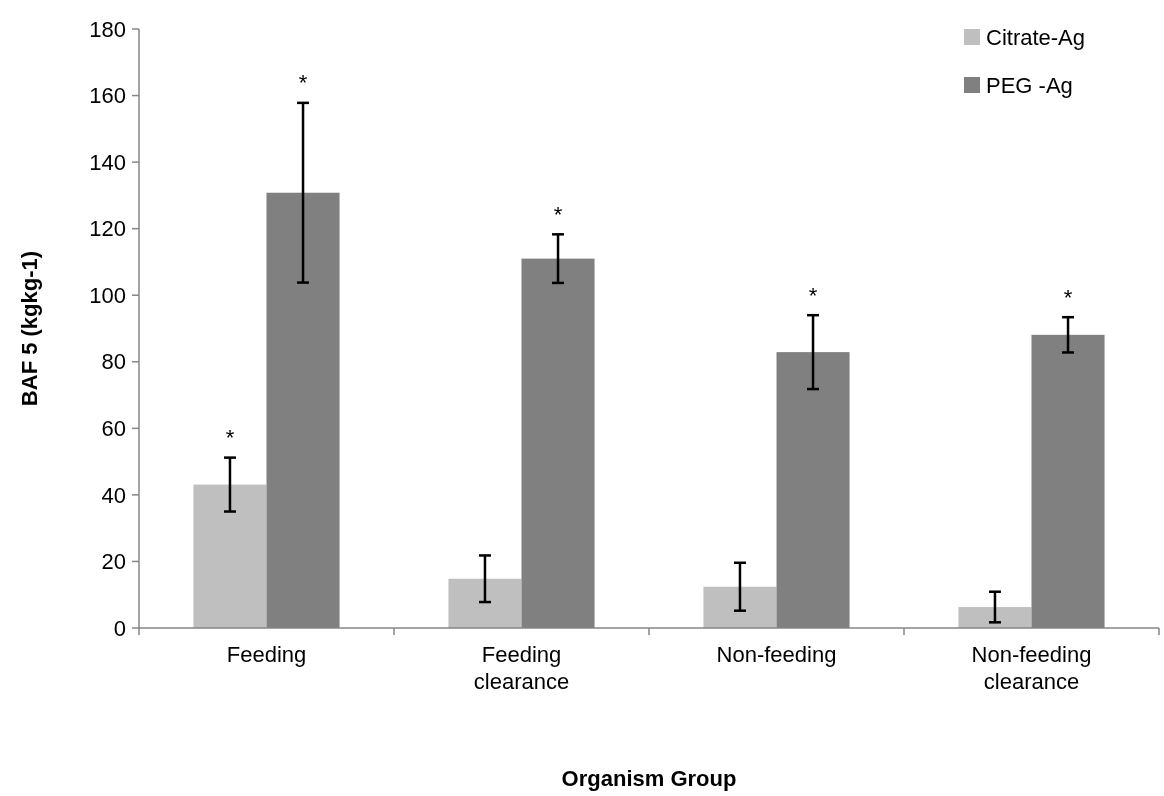 This screenshot has height=796, width=1164. Describe the element at coordinates (107, 162) in the screenshot. I see `y-tick-label: 140` at that location.